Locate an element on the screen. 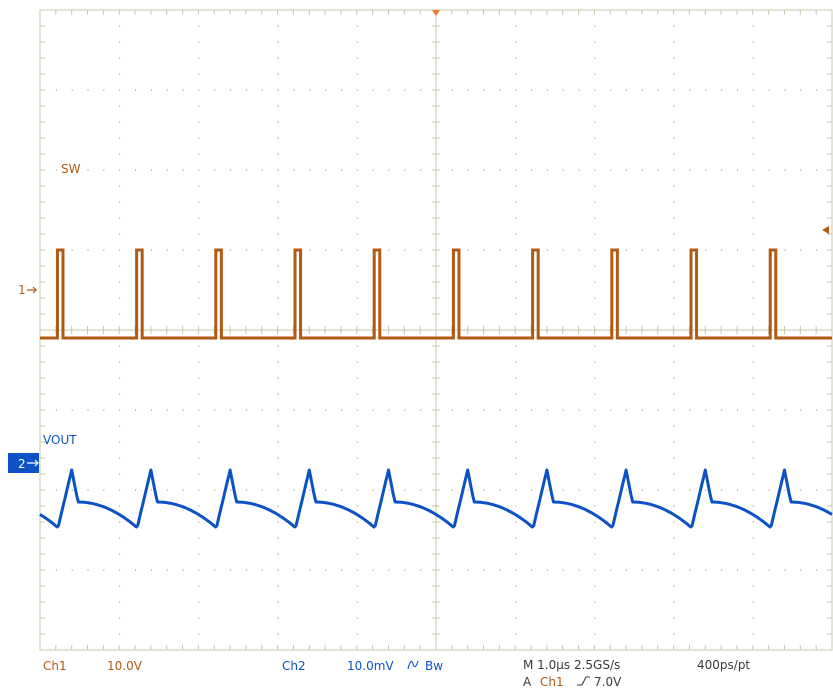  bandwidth-limit-indicator: Bw is located at coordinates (434, 666).